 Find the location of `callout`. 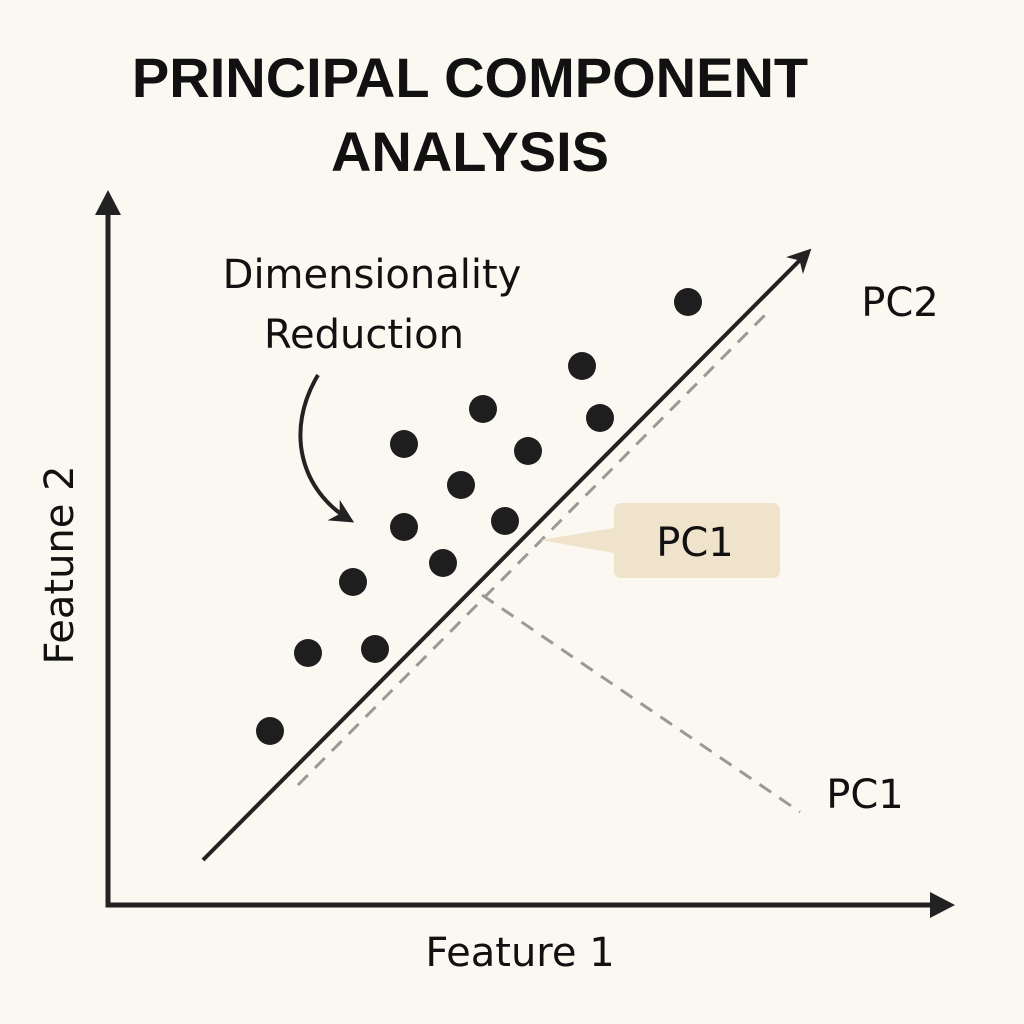

callout is located at coordinates (660, 540).